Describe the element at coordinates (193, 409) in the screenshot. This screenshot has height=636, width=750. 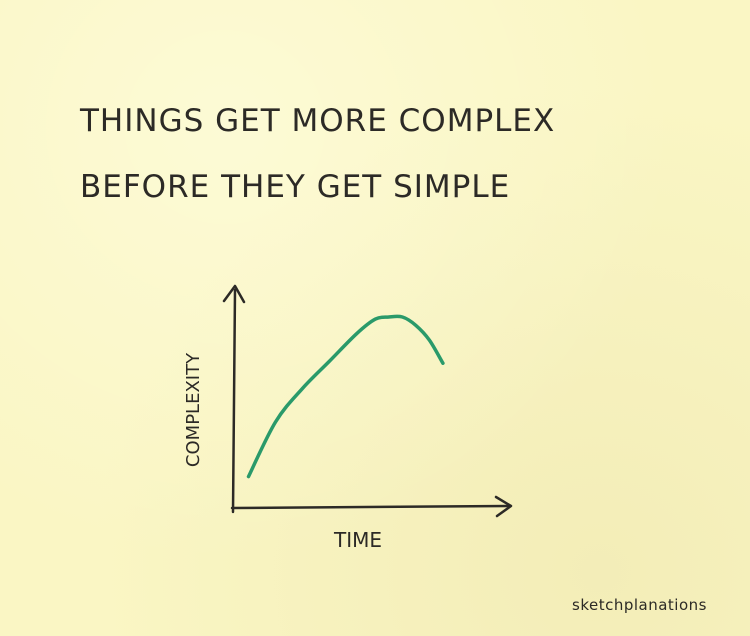
I see `y-axis-label: COMPLEXiTY` at that location.